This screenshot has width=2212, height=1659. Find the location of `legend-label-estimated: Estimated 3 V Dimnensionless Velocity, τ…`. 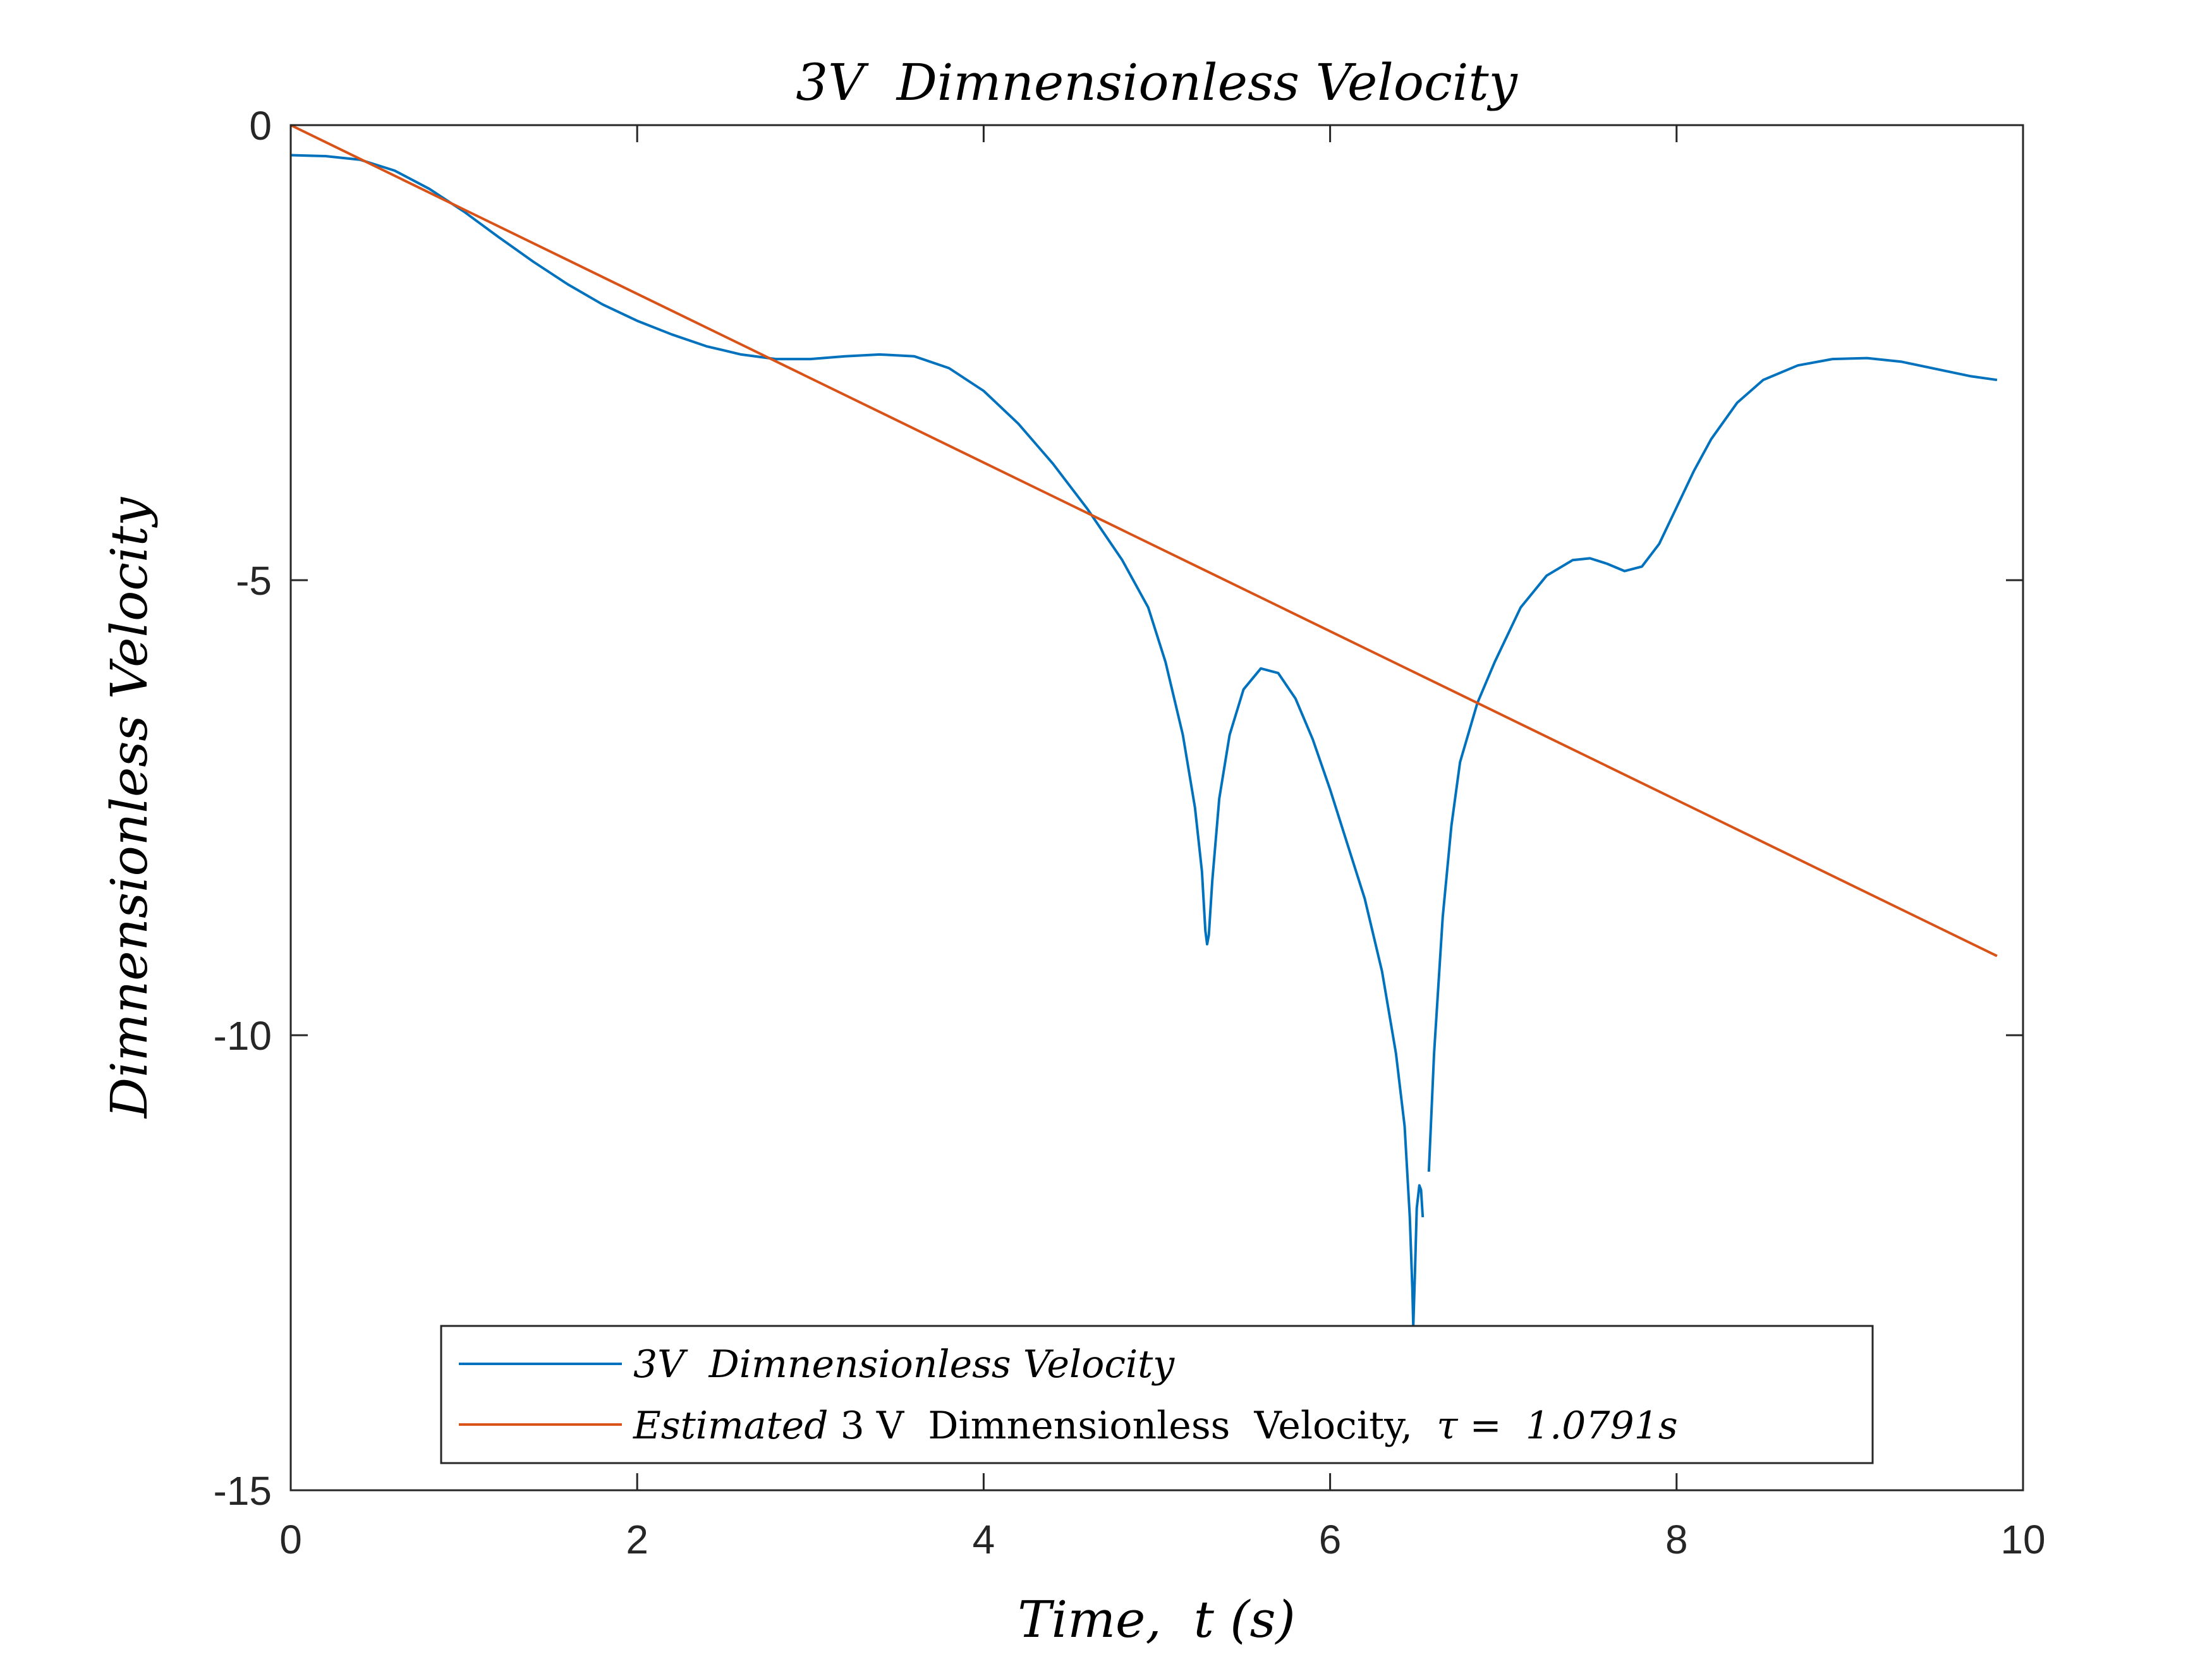

legend-label-estimated: Estimated 3 V Dimnensionless Velocity, τ… is located at coordinates (1155, 1426).